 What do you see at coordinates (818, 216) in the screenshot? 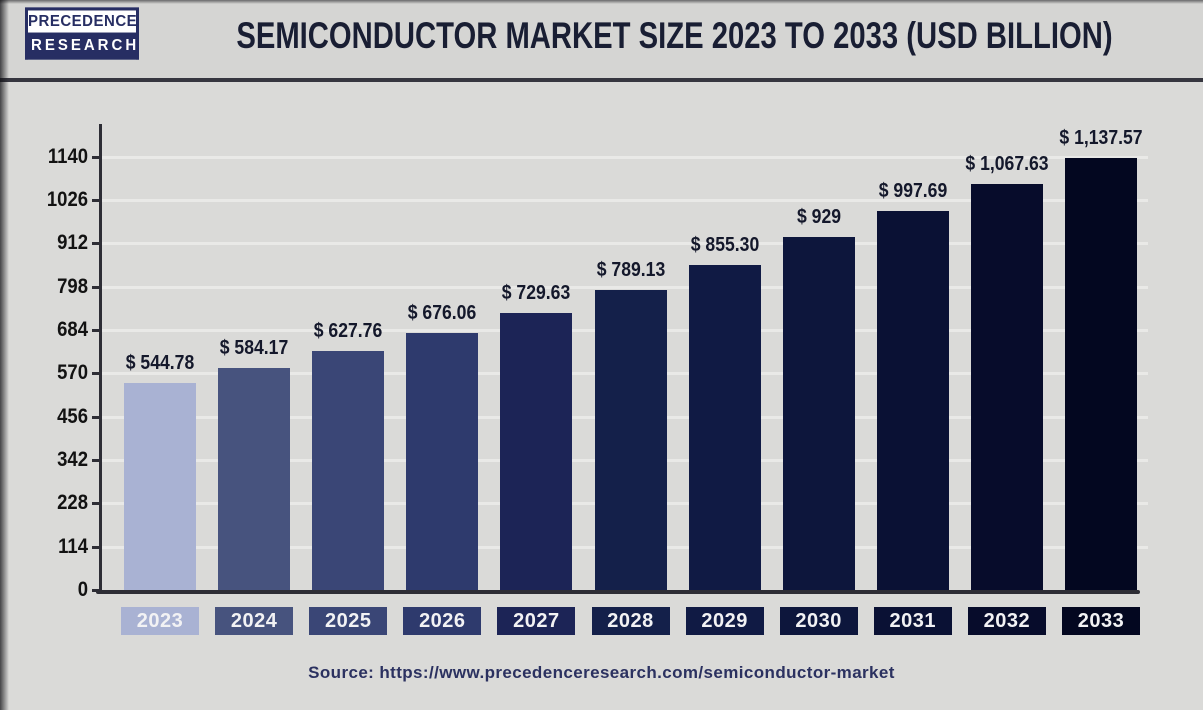
I see `bar-value-label-2030: $ 929` at bounding box center [818, 216].